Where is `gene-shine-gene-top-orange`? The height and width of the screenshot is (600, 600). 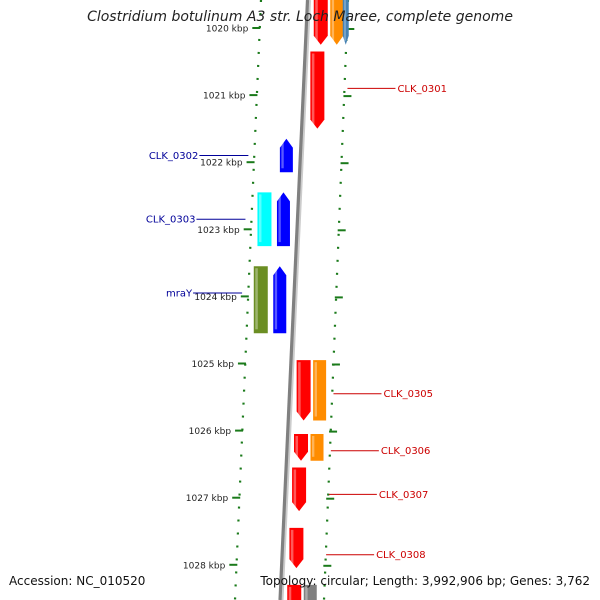 gene-shine-gene-top-orange is located at coordinates (333, 20).